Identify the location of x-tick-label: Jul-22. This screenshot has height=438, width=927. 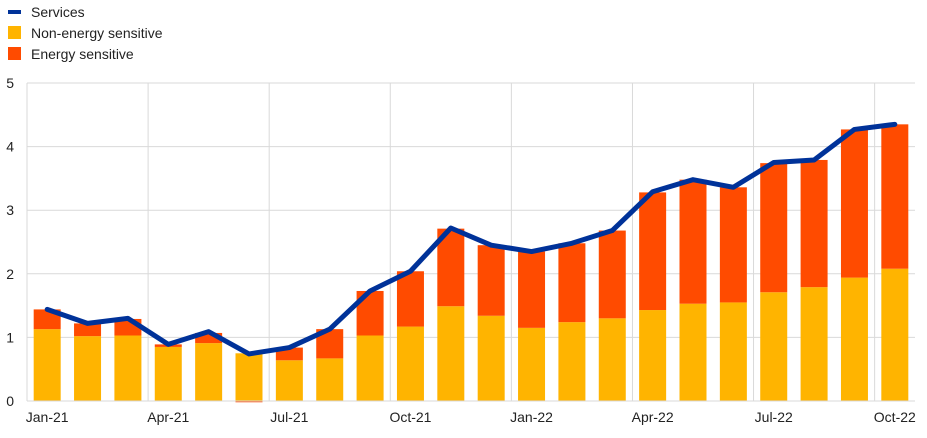
(774, 417).